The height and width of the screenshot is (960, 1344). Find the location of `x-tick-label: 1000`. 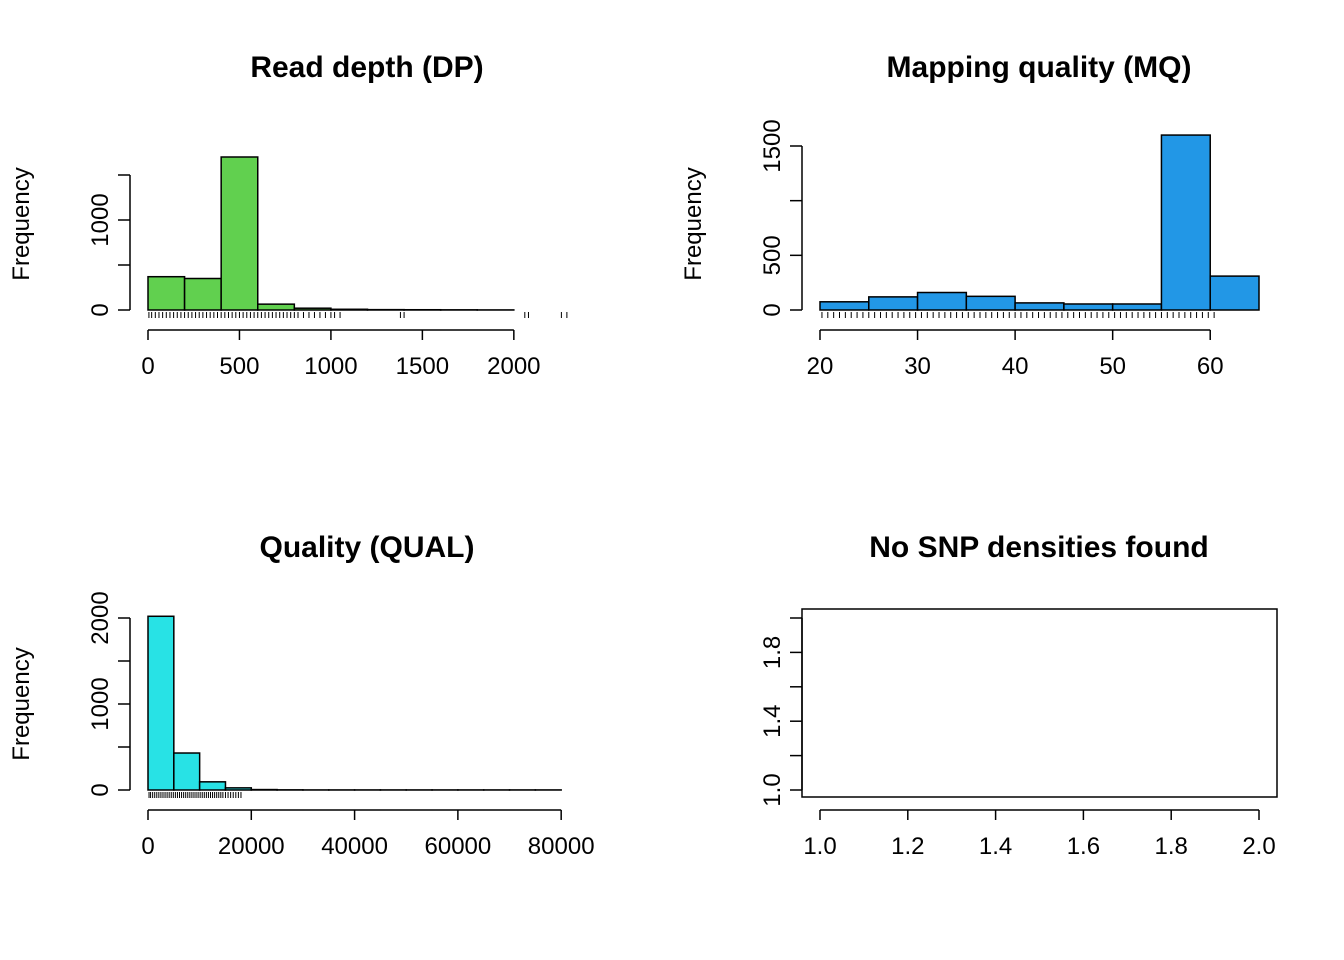

x-tick-label: 1000 is located at coordinates (330, 366).